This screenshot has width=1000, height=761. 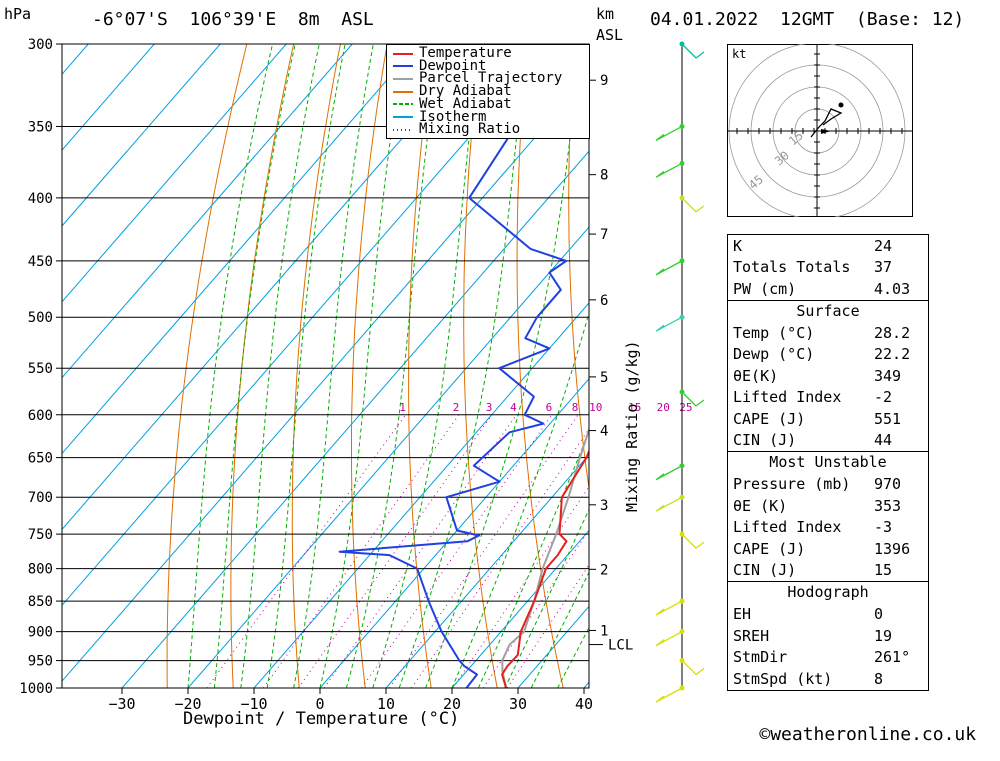 I want to click on legend-label: Temperature, so click(x=465, y=53).